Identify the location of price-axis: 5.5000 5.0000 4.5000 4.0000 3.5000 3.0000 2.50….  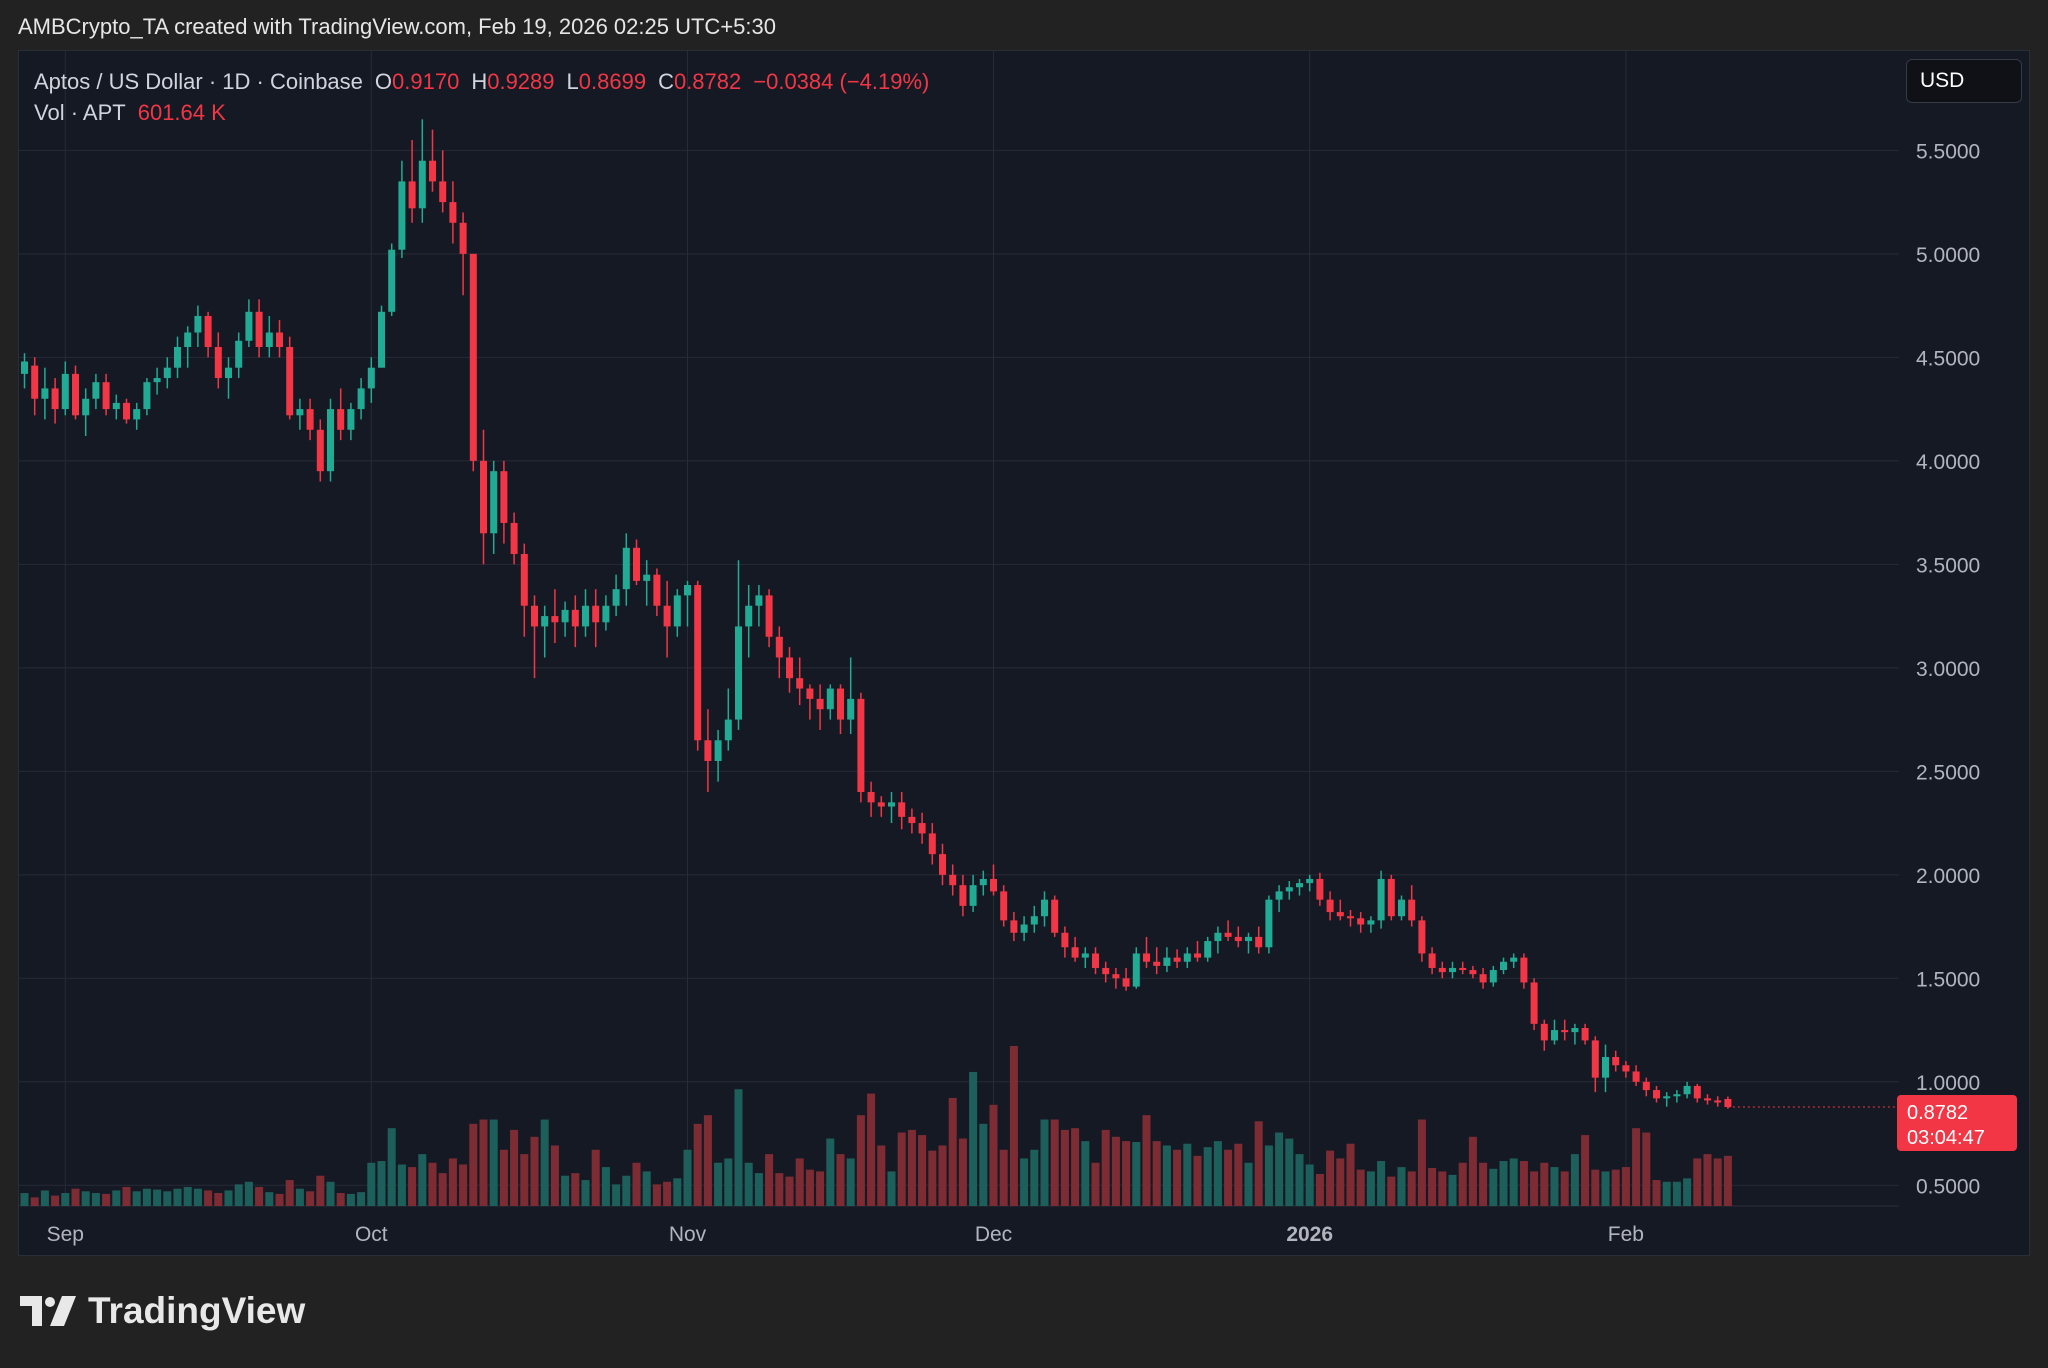
(1948, 669).